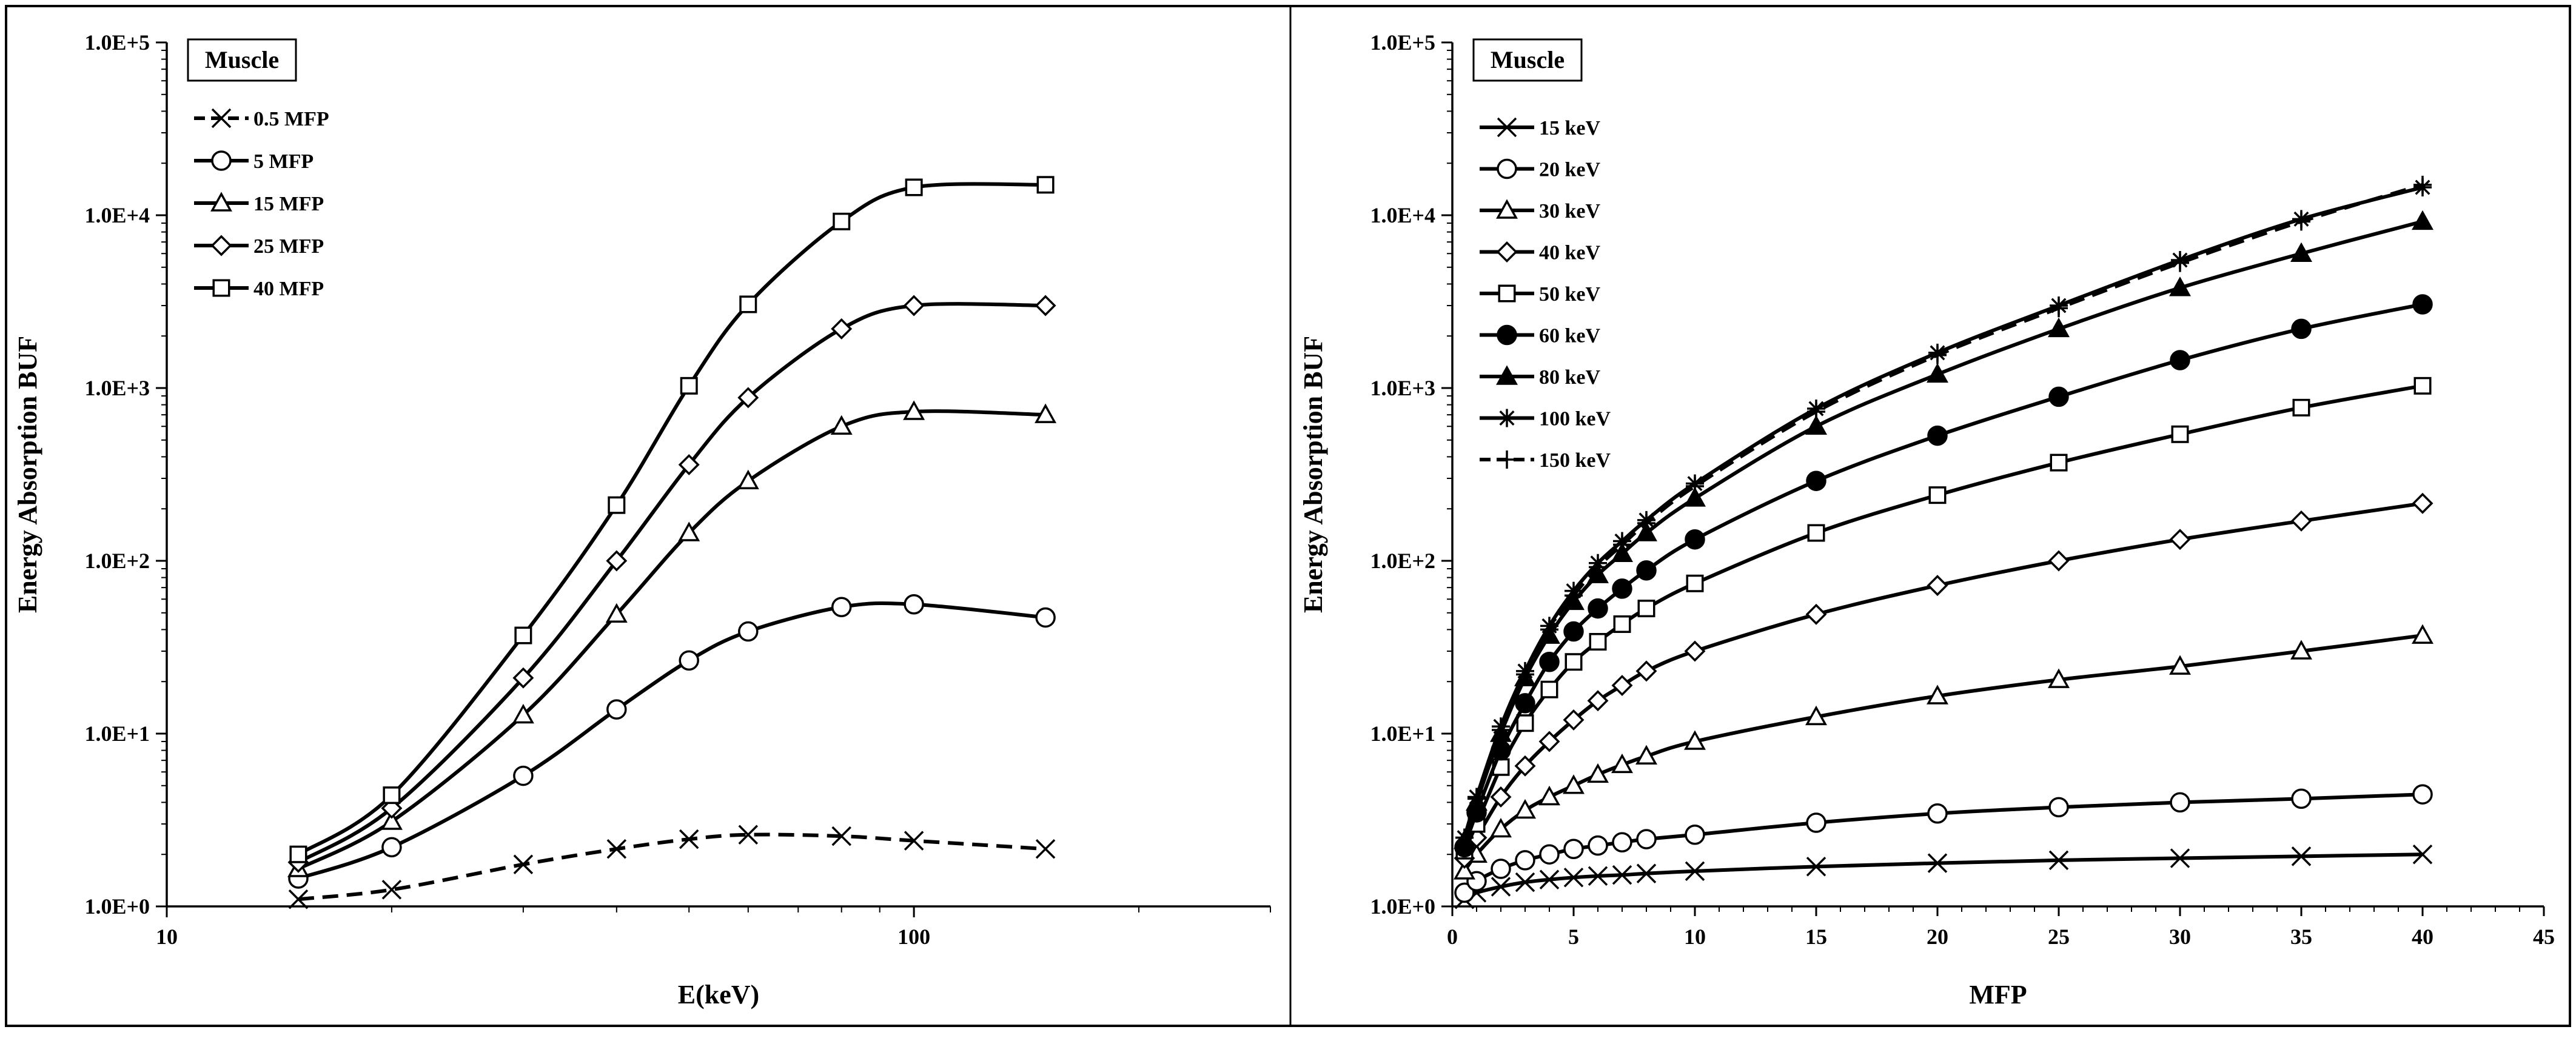 This screenshot has width=2576, height=1041. I want to click on legend-label: 100 keV, so click(1575, 419).